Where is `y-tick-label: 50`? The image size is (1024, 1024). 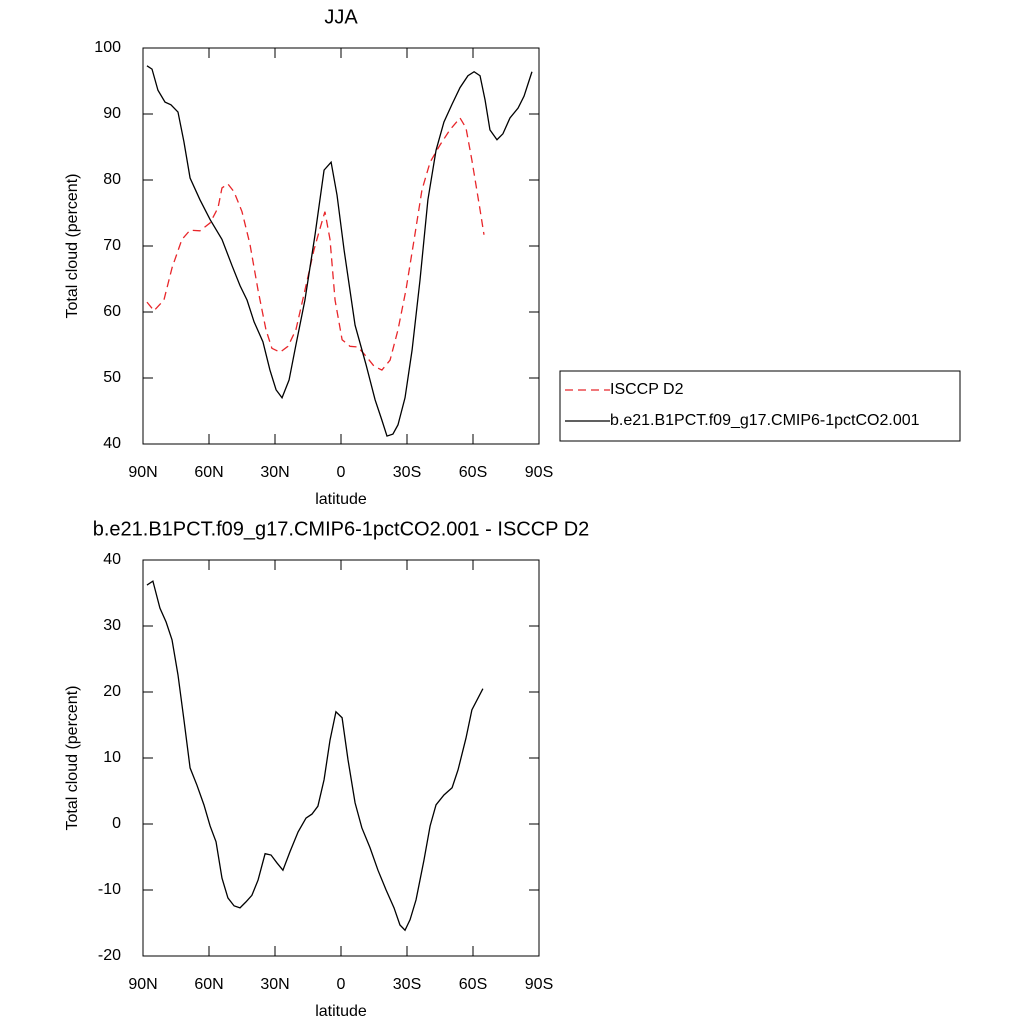 y-tick-label: 50 is located at coordinates (112, 377).